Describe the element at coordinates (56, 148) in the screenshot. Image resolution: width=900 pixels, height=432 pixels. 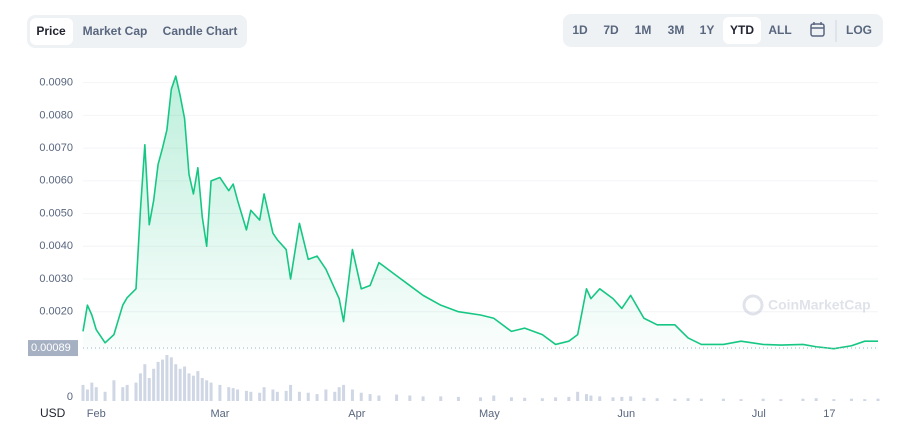
I see `y-tick-label: 0.0070` at that location.